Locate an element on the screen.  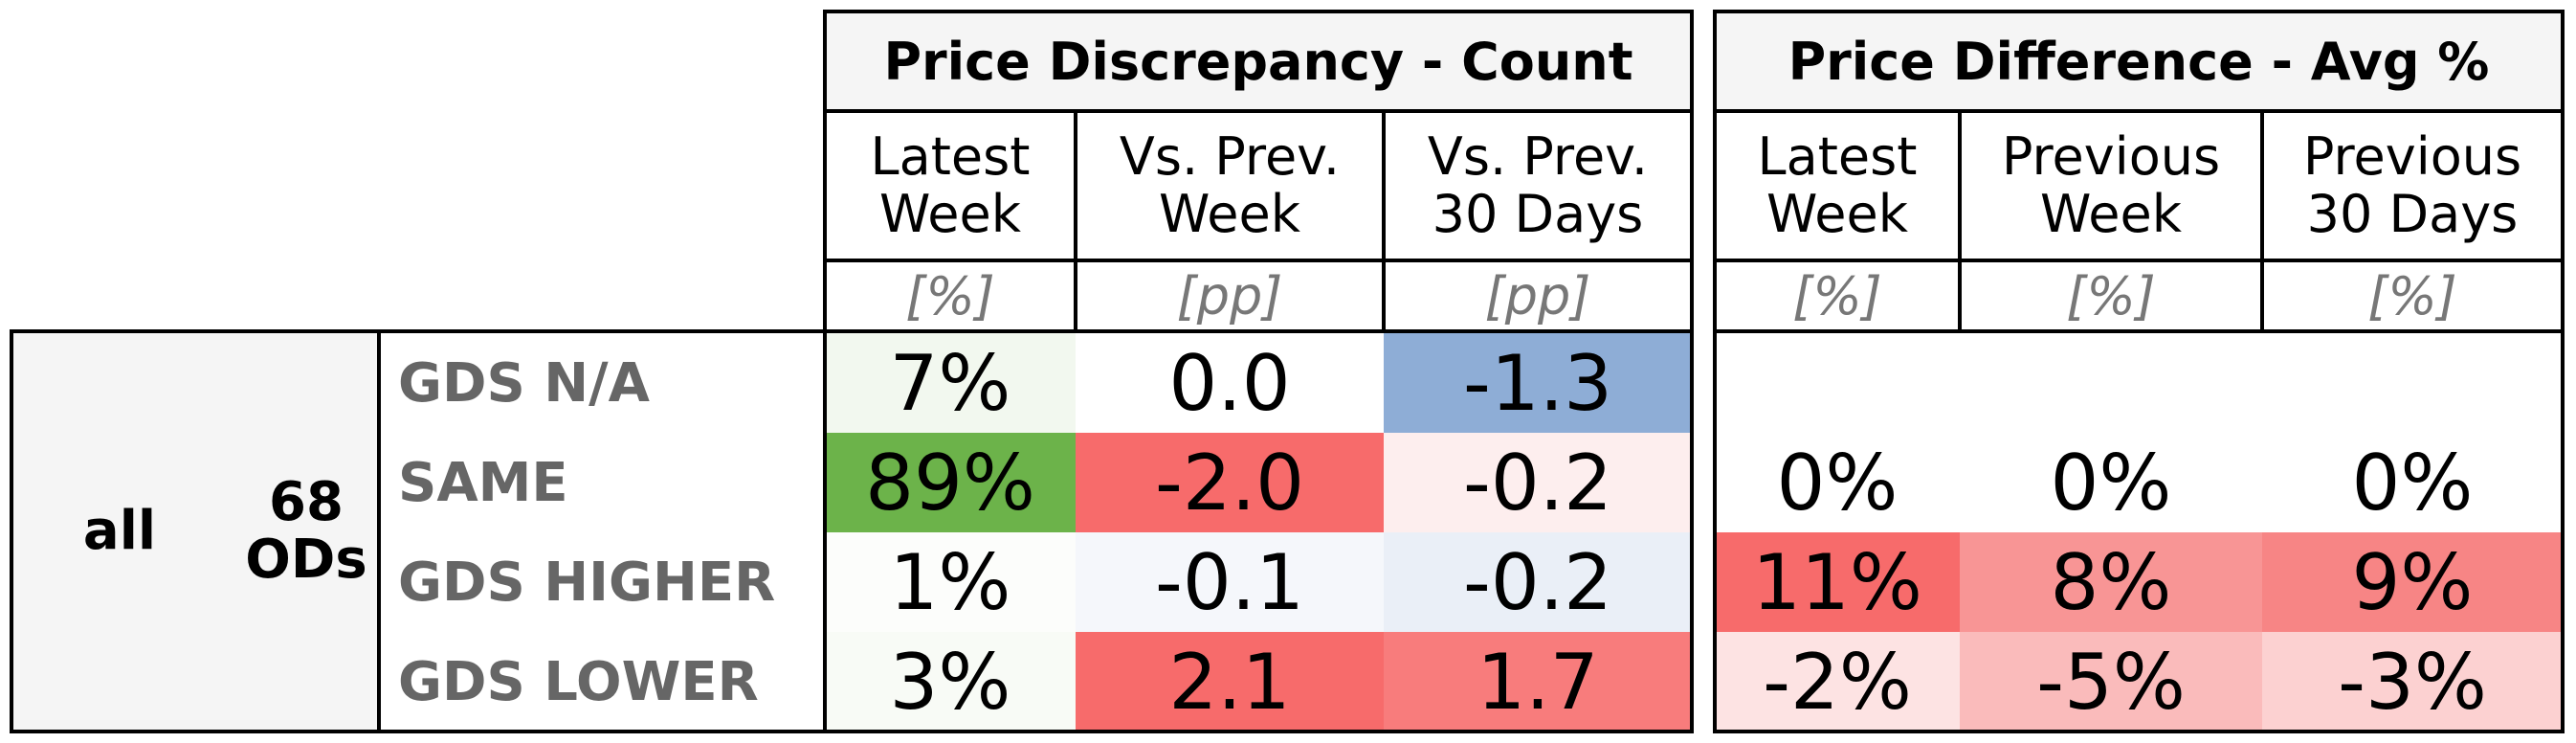
count-cell-latest-week: 1% is located at coordinates (950, 582).